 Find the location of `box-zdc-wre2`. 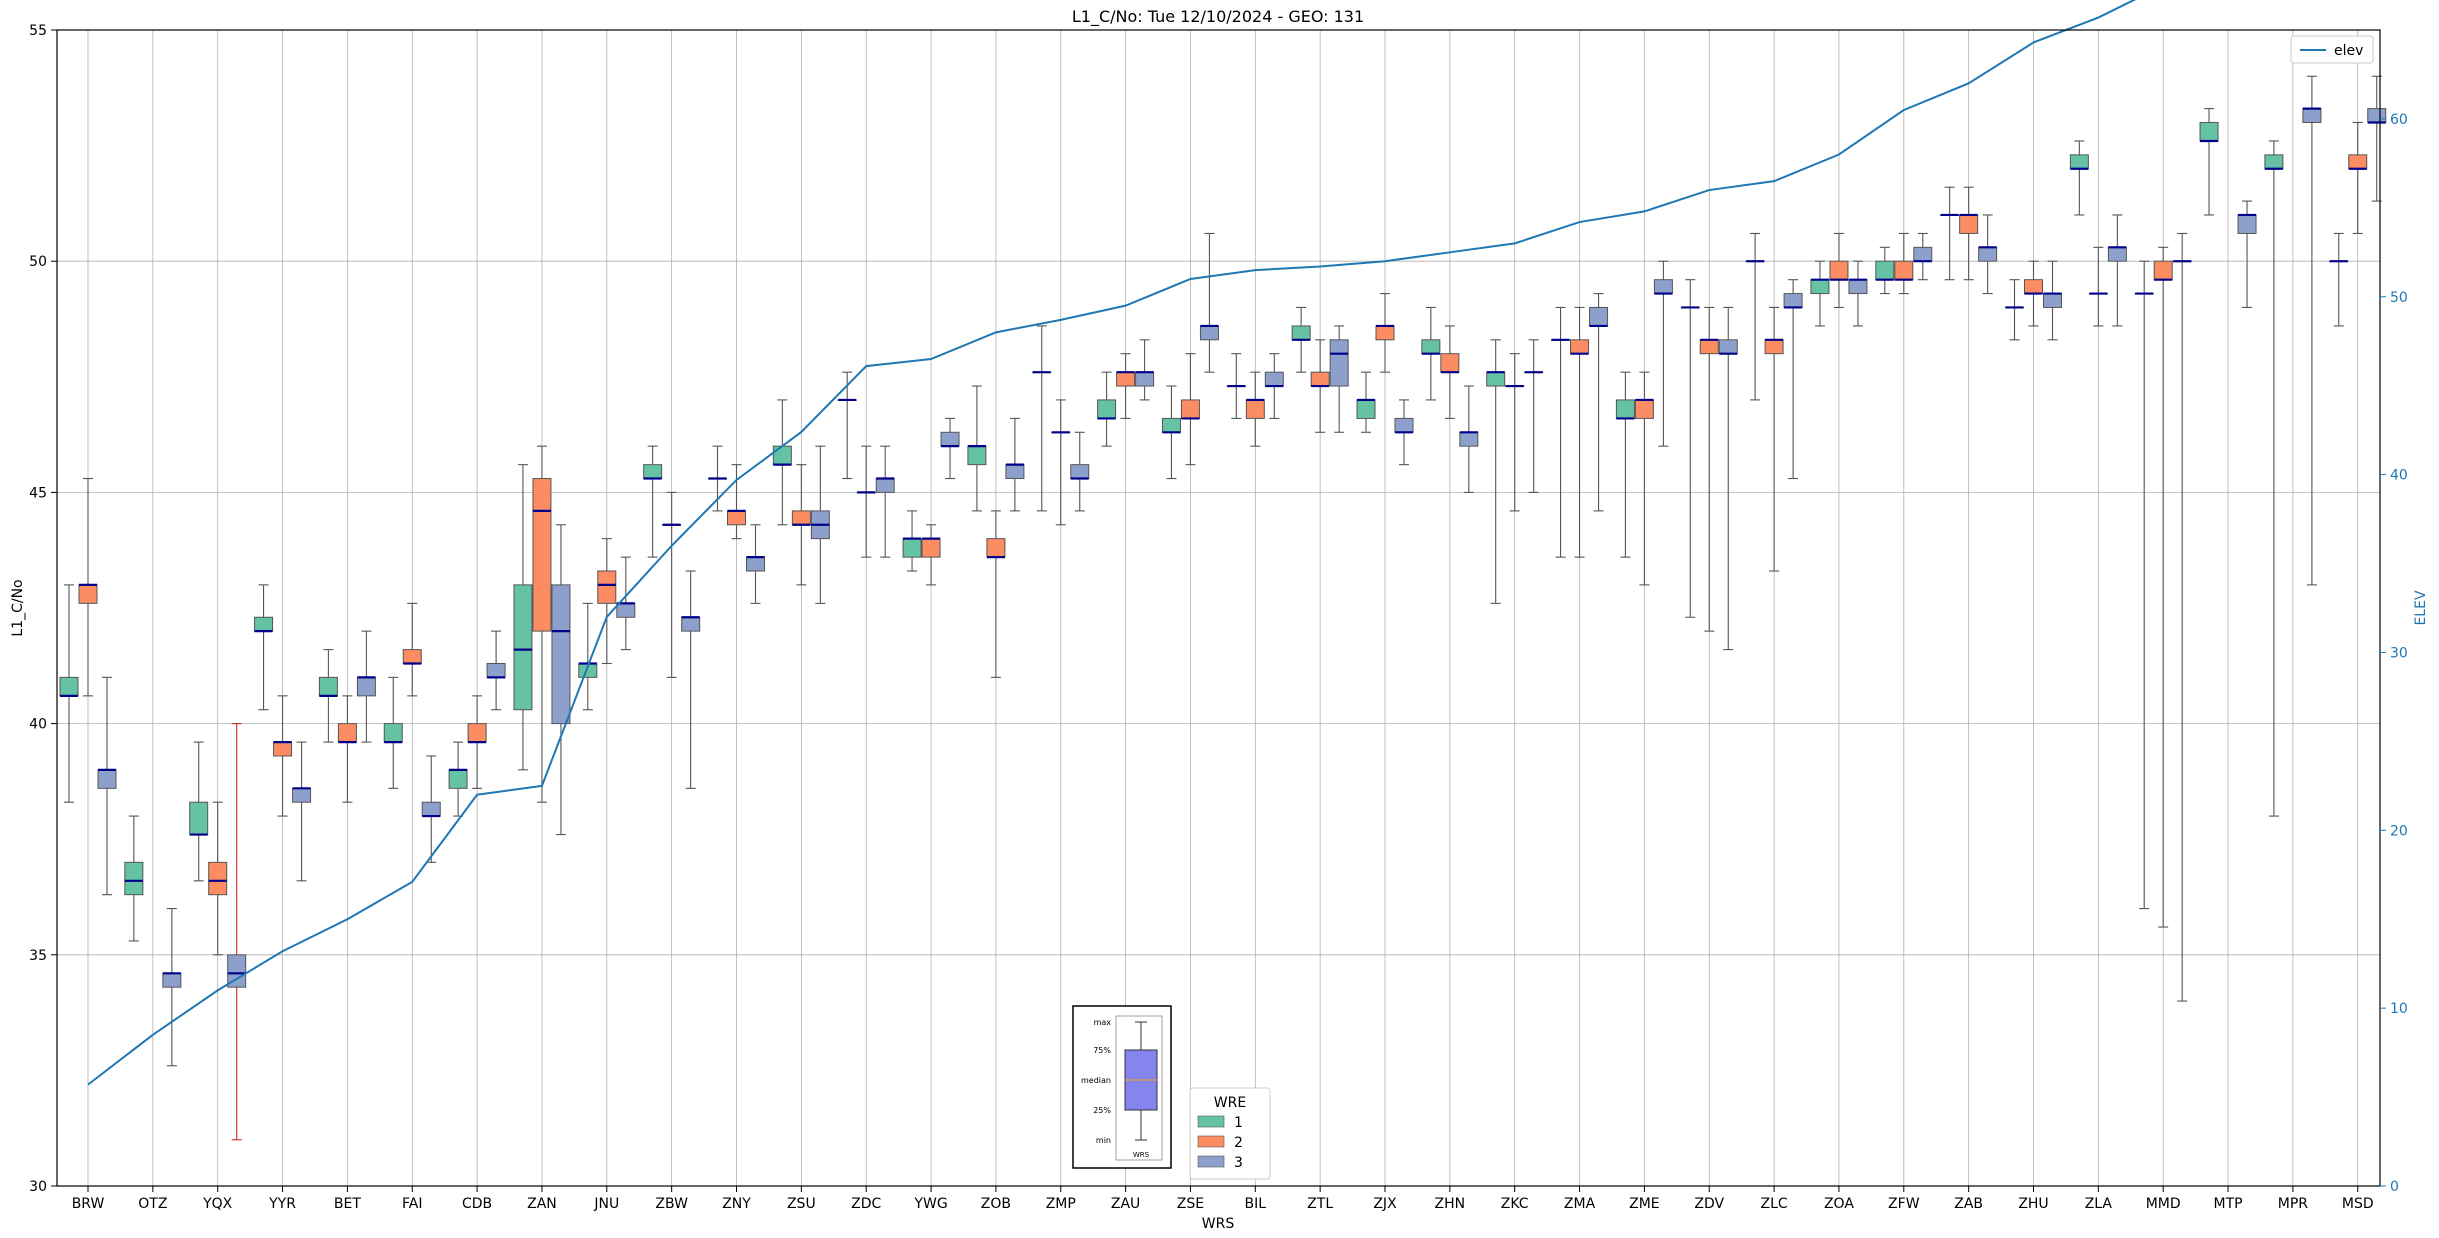

box-zdc-wre2 is located at coordinates (866, 501).